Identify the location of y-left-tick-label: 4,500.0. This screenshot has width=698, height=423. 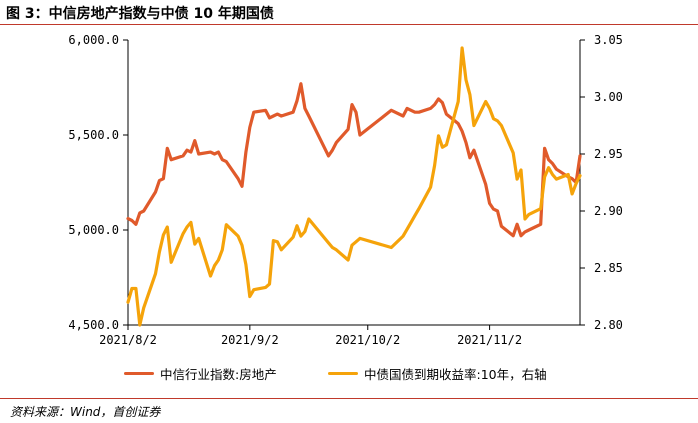
(93, 325).